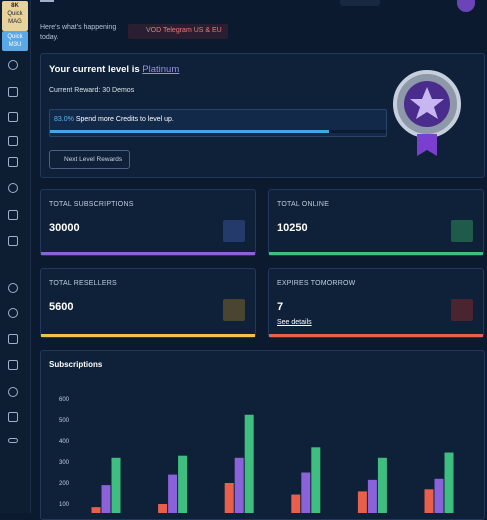 The height and width of the screenshot is (520, 487). I want to click on progress-label: 83.0%, so click(64, 119).